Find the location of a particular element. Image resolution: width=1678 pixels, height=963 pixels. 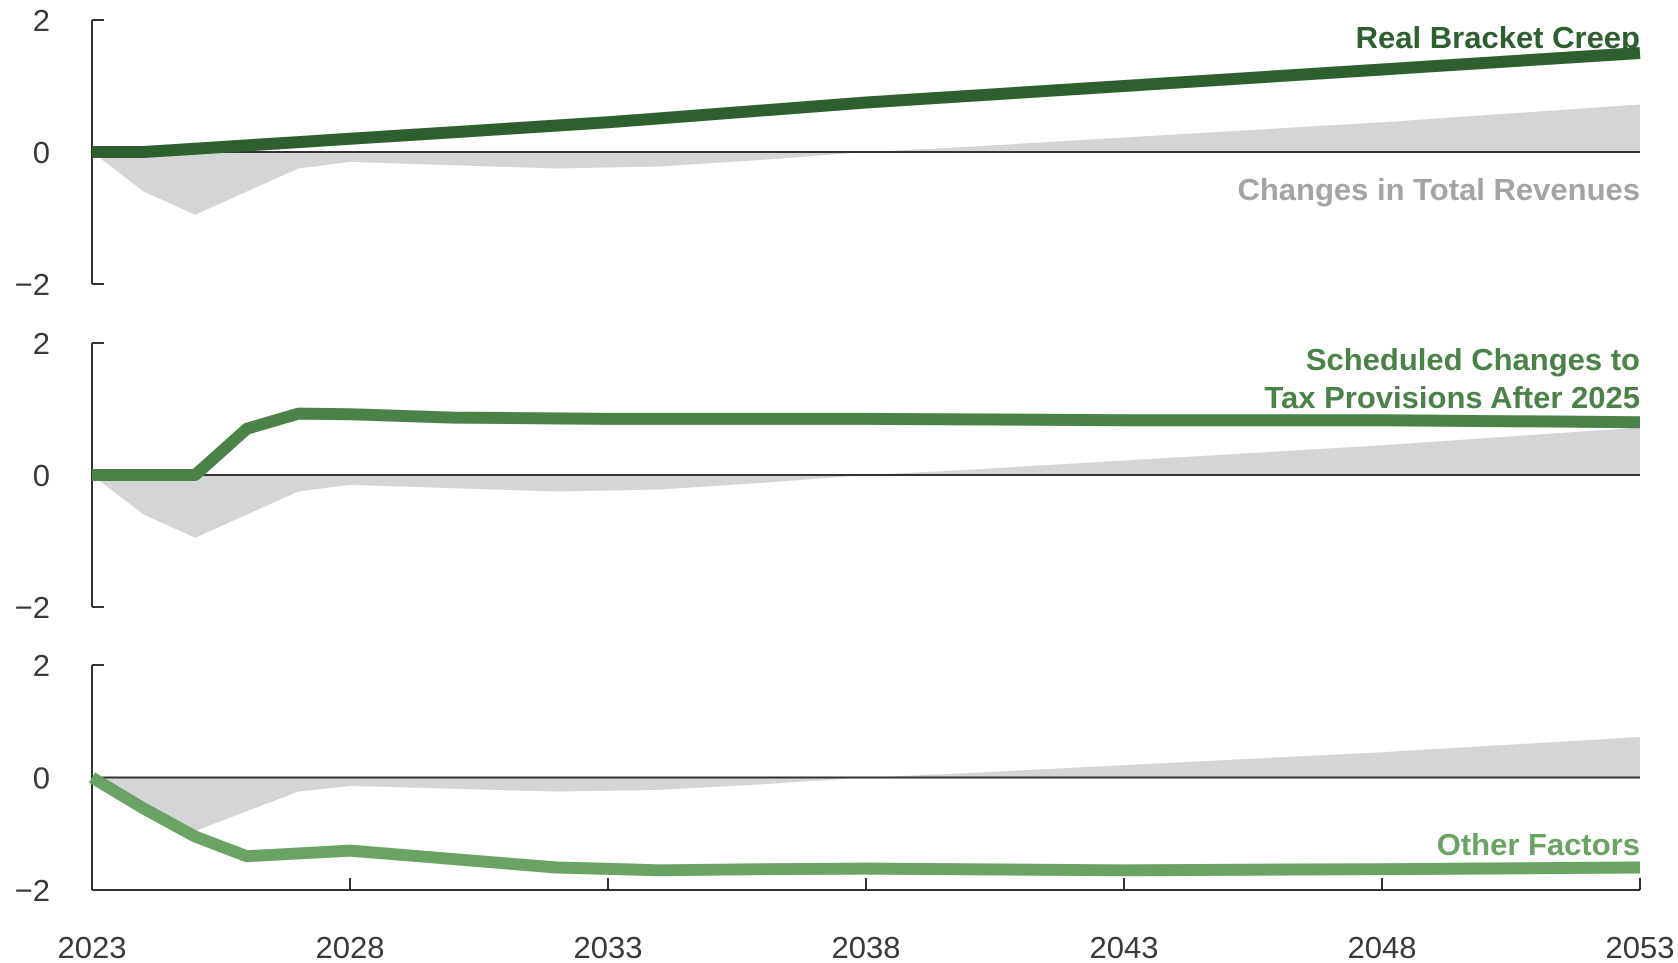

x-tick-label: 2033 is located at coordinates (608, 946).